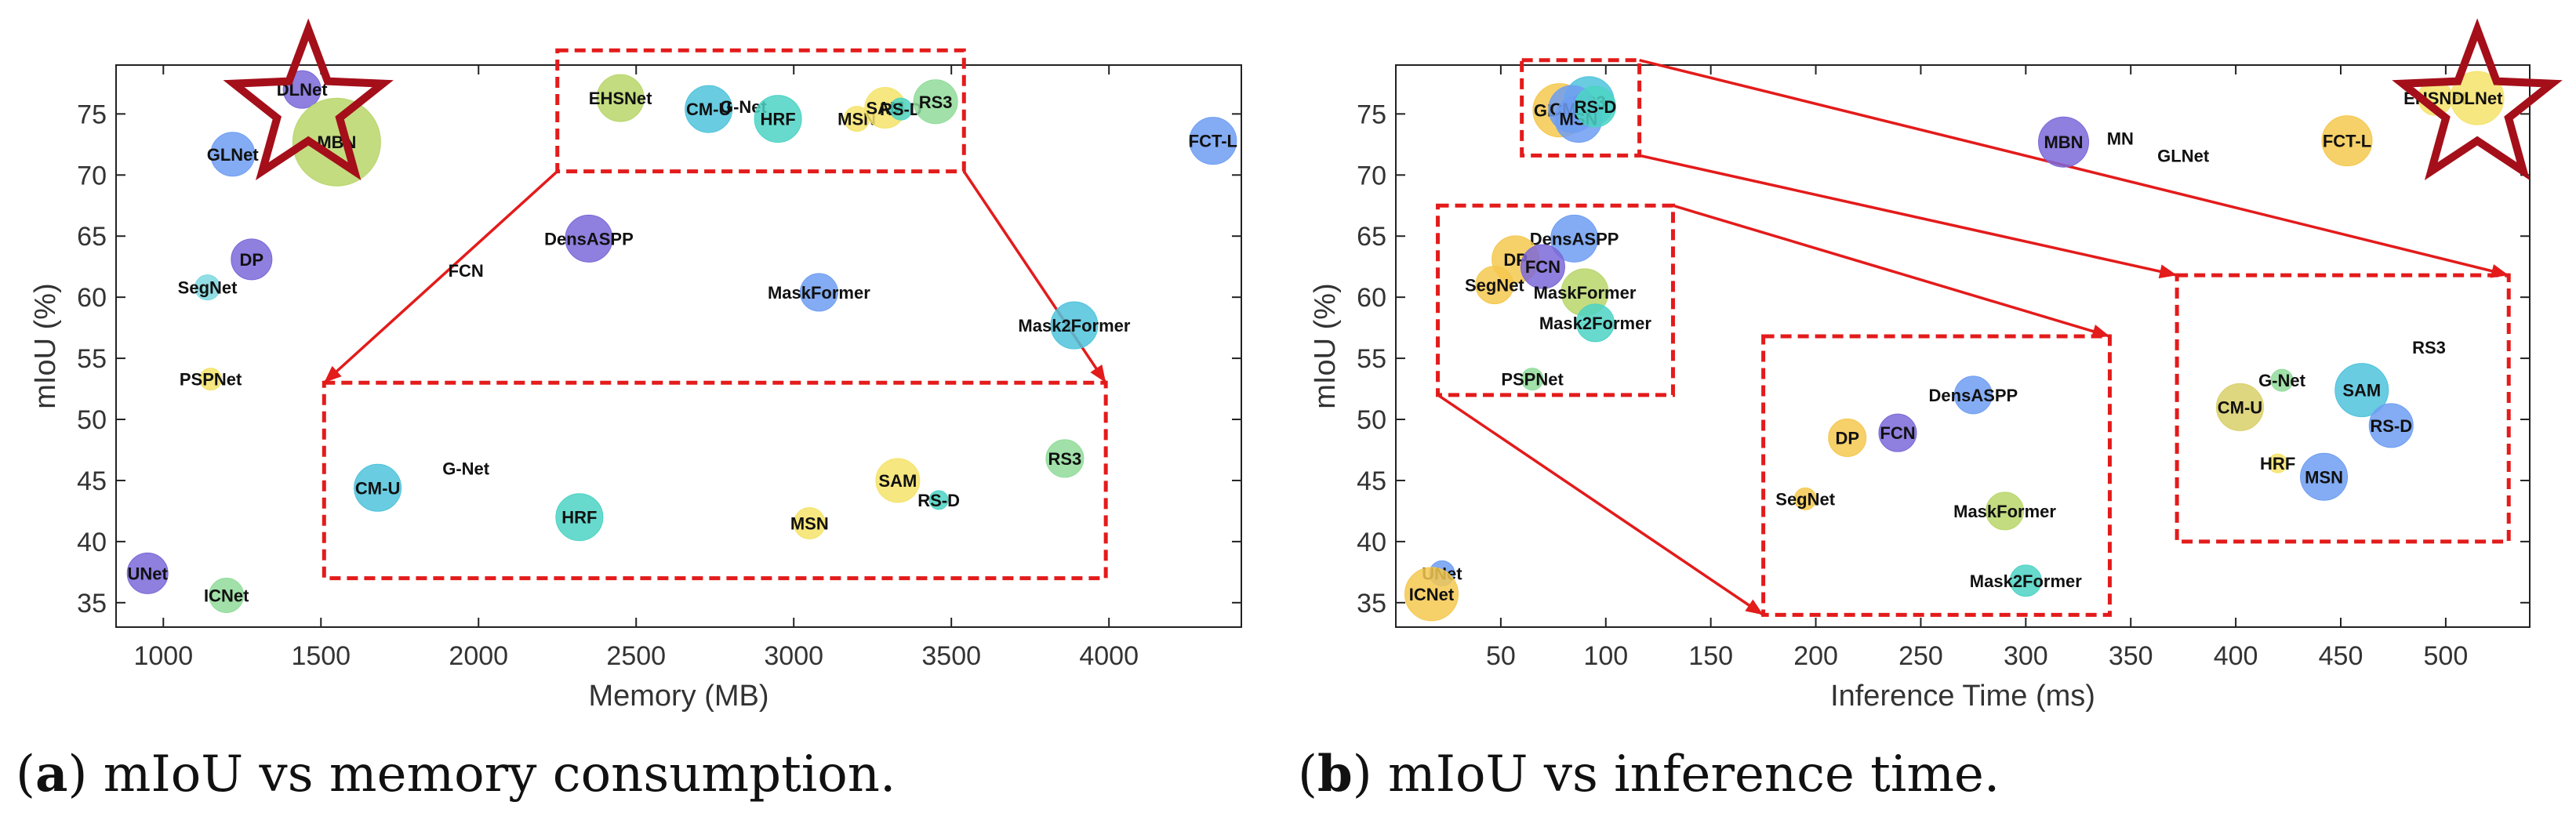  I want to click on panel-a-point-bubble-pspnet, so click(211, 379).